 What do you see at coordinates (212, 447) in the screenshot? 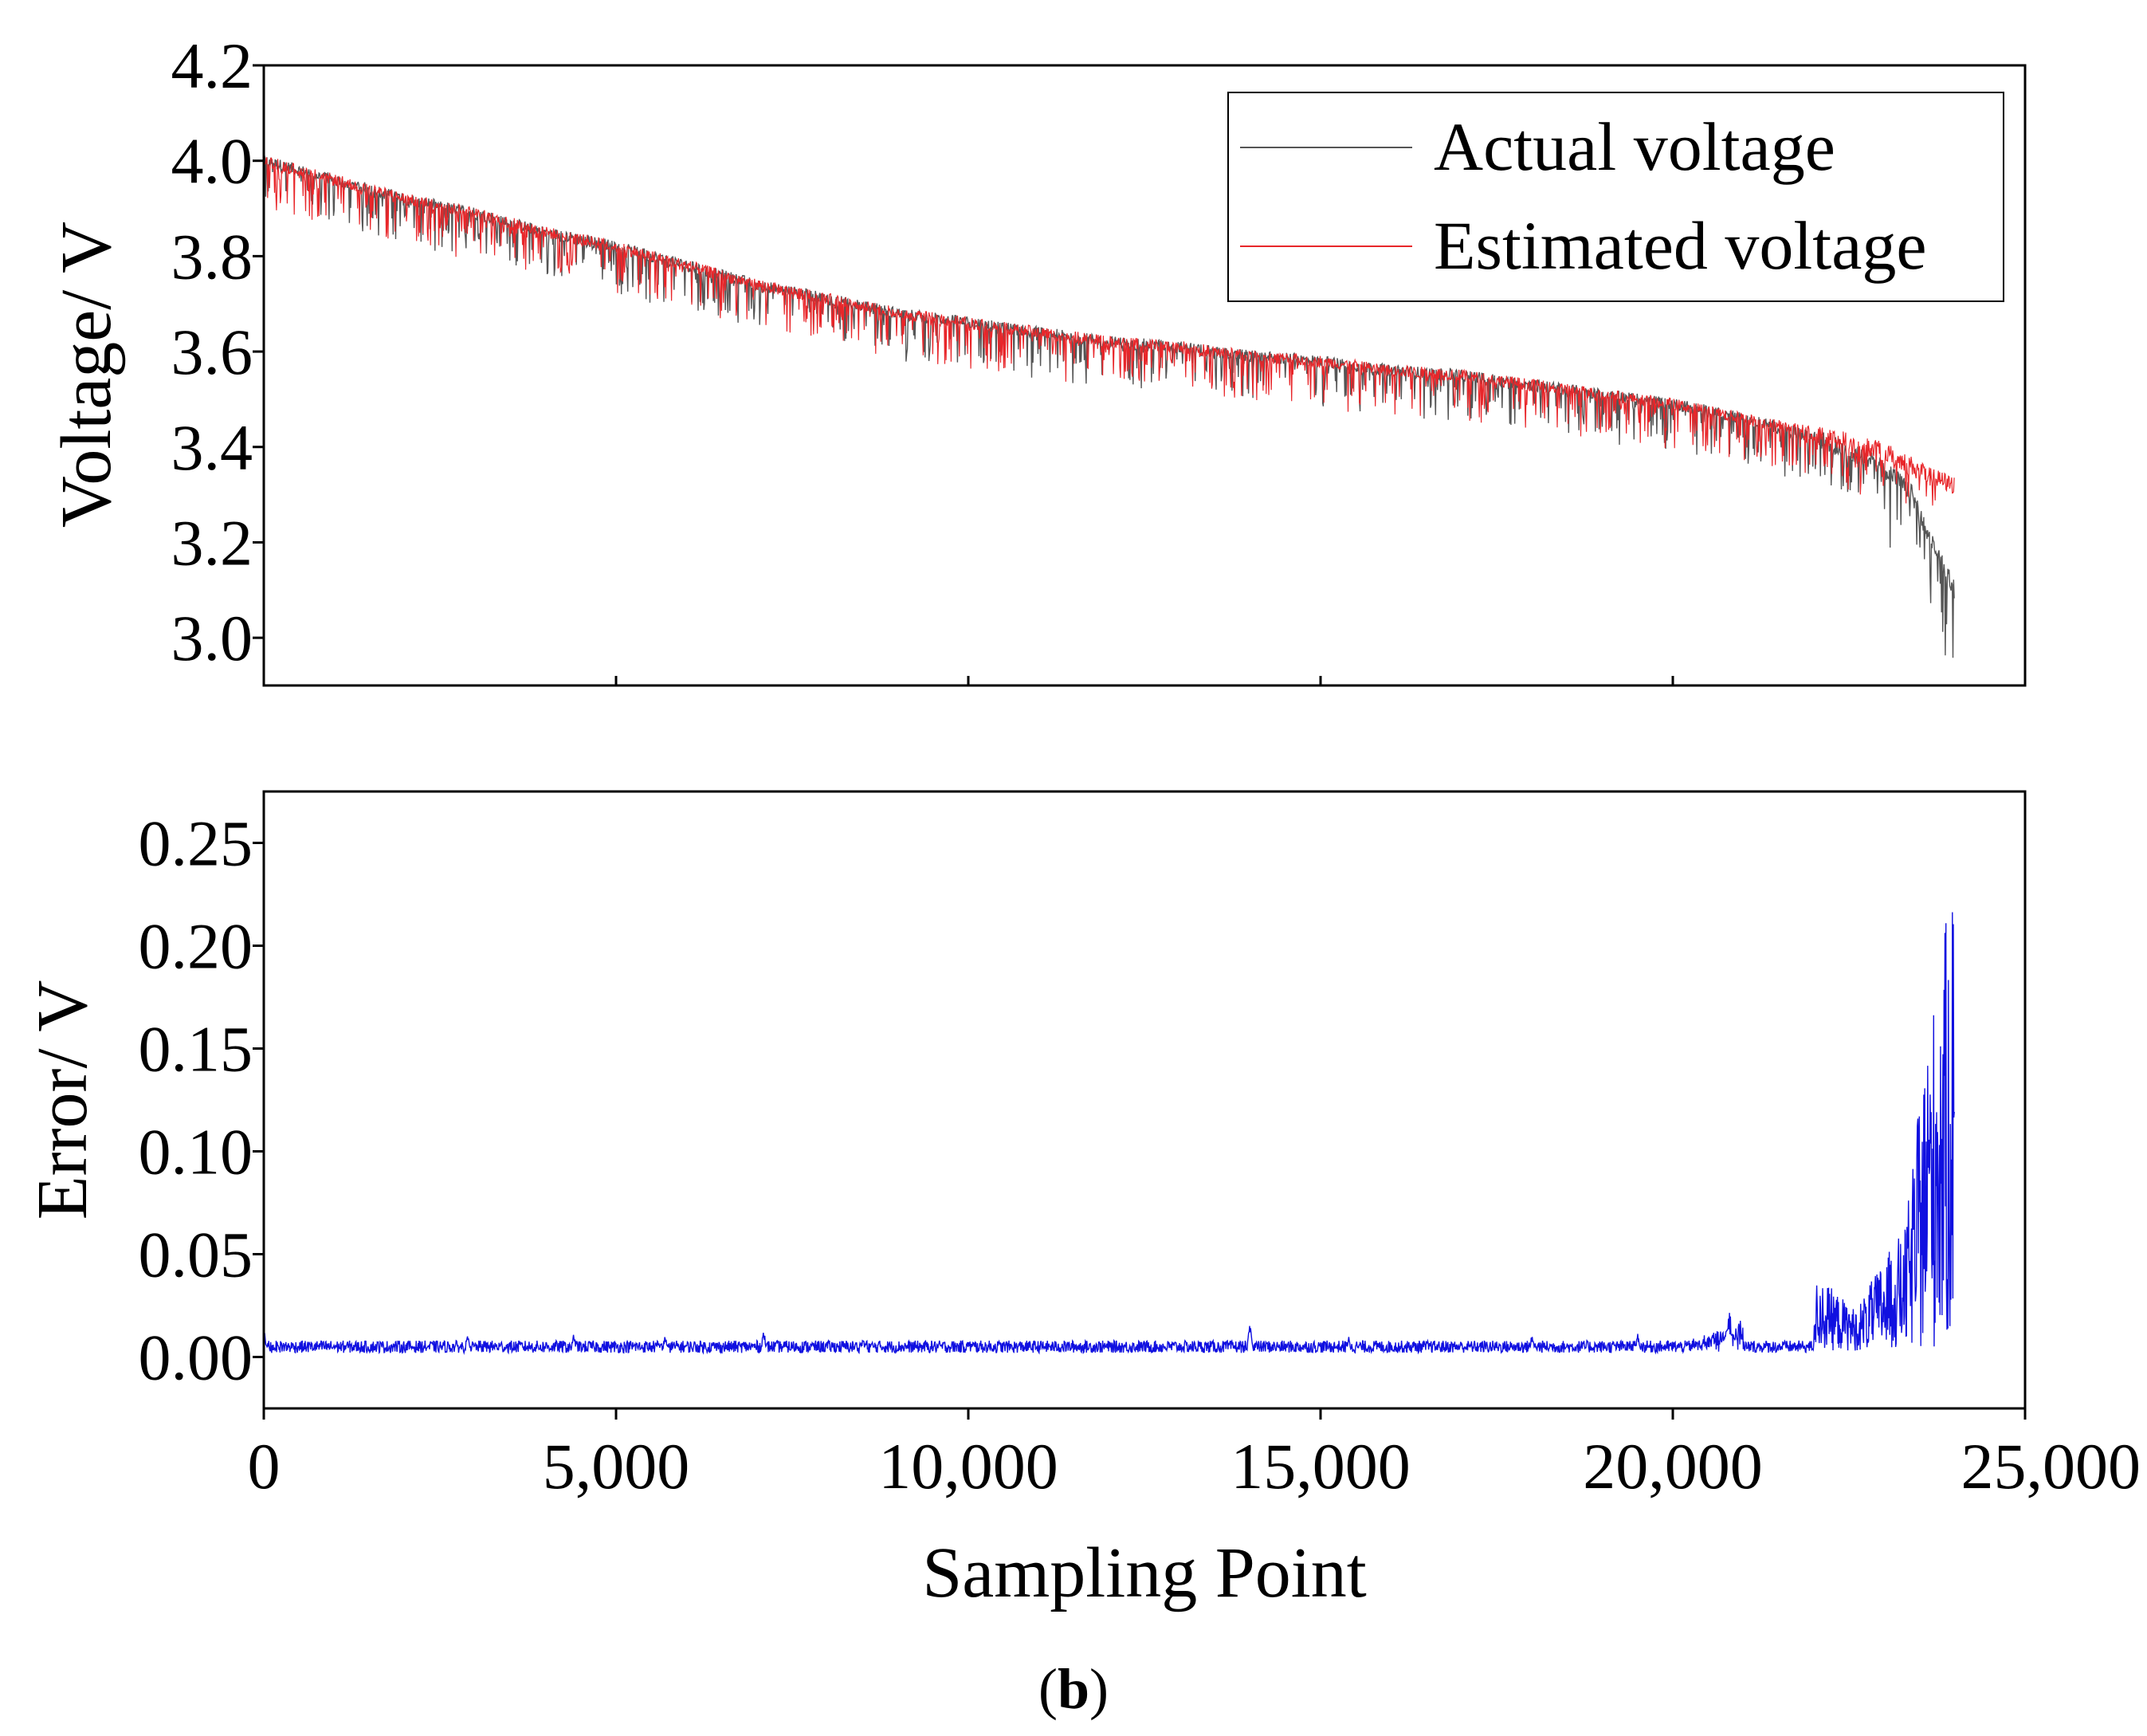
I see `voltage-y-tick-label: 3.4` at bounding box center [212, 447].